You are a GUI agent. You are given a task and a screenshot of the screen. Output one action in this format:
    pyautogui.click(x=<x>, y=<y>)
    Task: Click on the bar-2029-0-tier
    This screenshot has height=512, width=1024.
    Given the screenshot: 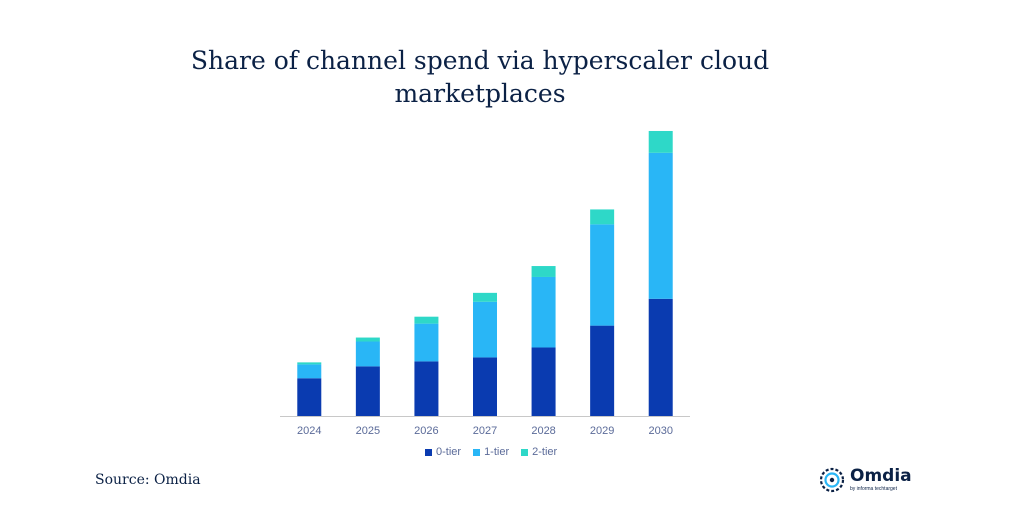 What is the action you would take?
    pyautogui.click(x=602, y=370)
    